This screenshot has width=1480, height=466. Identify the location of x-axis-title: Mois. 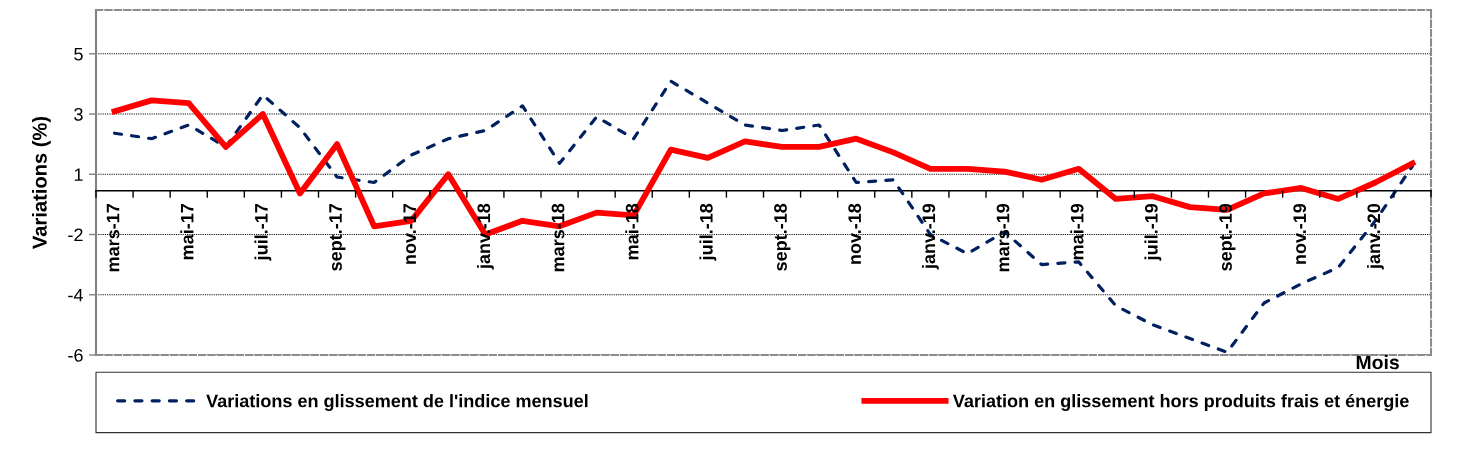
(1377, 362).